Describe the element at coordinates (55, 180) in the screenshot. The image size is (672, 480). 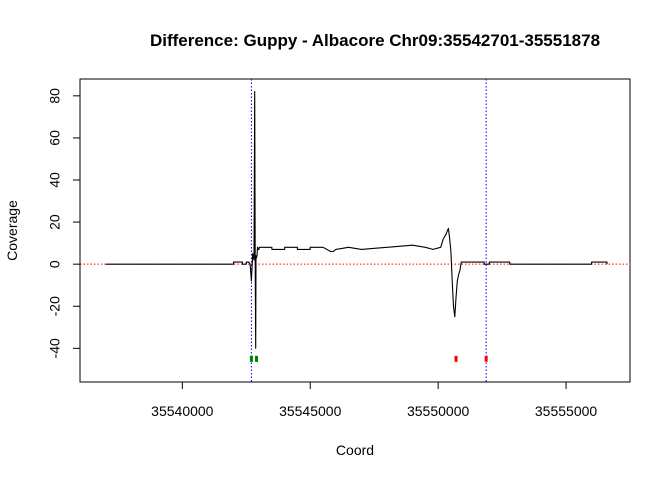
I see `y-tick-label: 40` at that location.